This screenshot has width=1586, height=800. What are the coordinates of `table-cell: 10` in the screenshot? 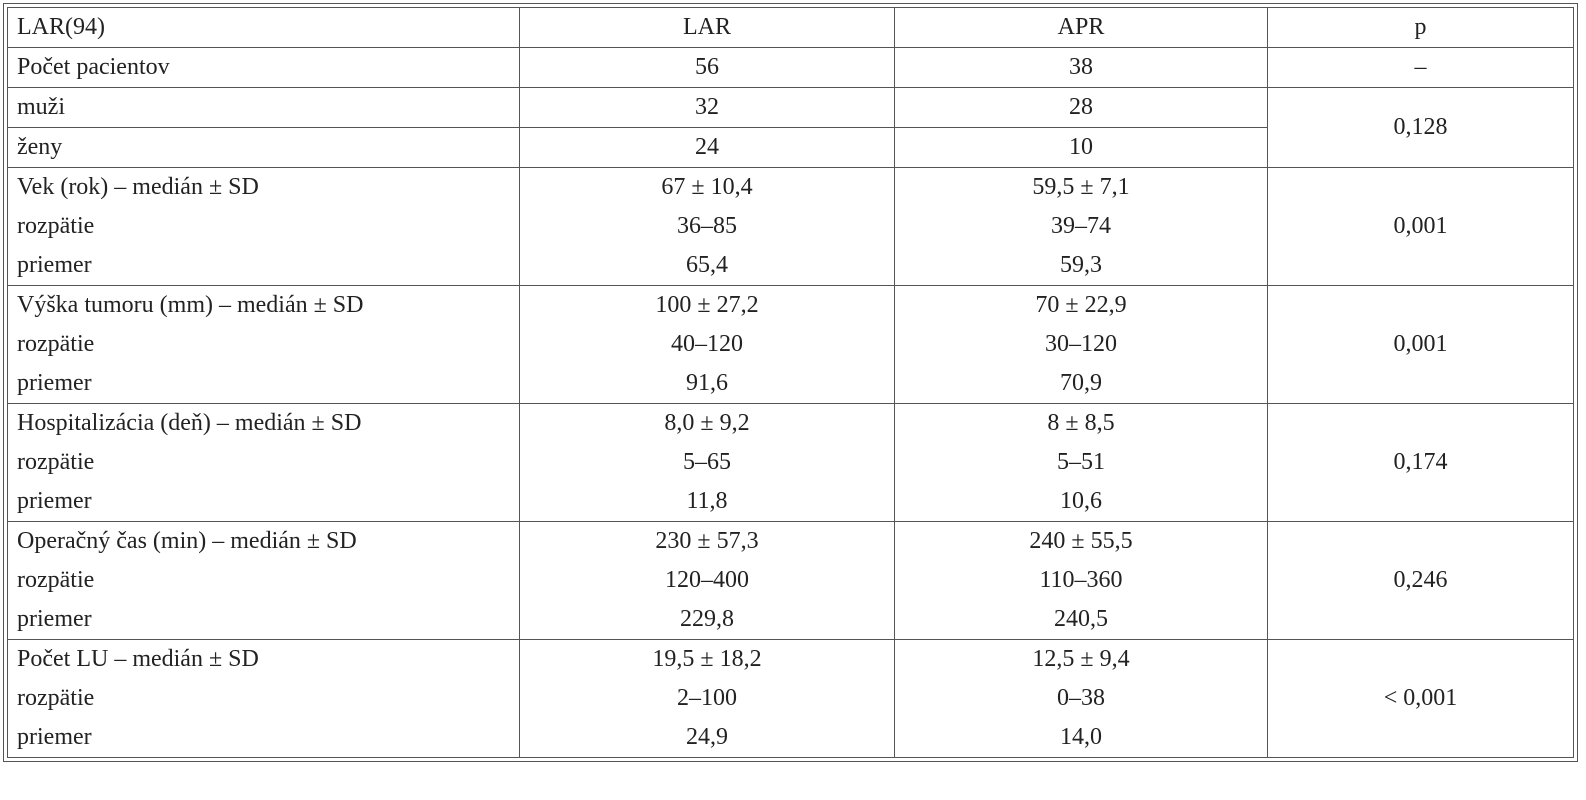 It's located at (1081, 147).